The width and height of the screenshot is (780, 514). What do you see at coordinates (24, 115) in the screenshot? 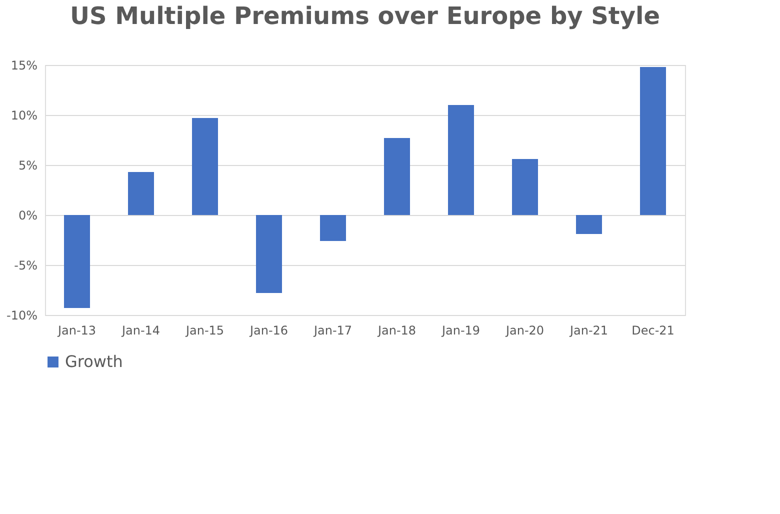
I see `y-tick-label: 10%` at bounding box center [24, 115].